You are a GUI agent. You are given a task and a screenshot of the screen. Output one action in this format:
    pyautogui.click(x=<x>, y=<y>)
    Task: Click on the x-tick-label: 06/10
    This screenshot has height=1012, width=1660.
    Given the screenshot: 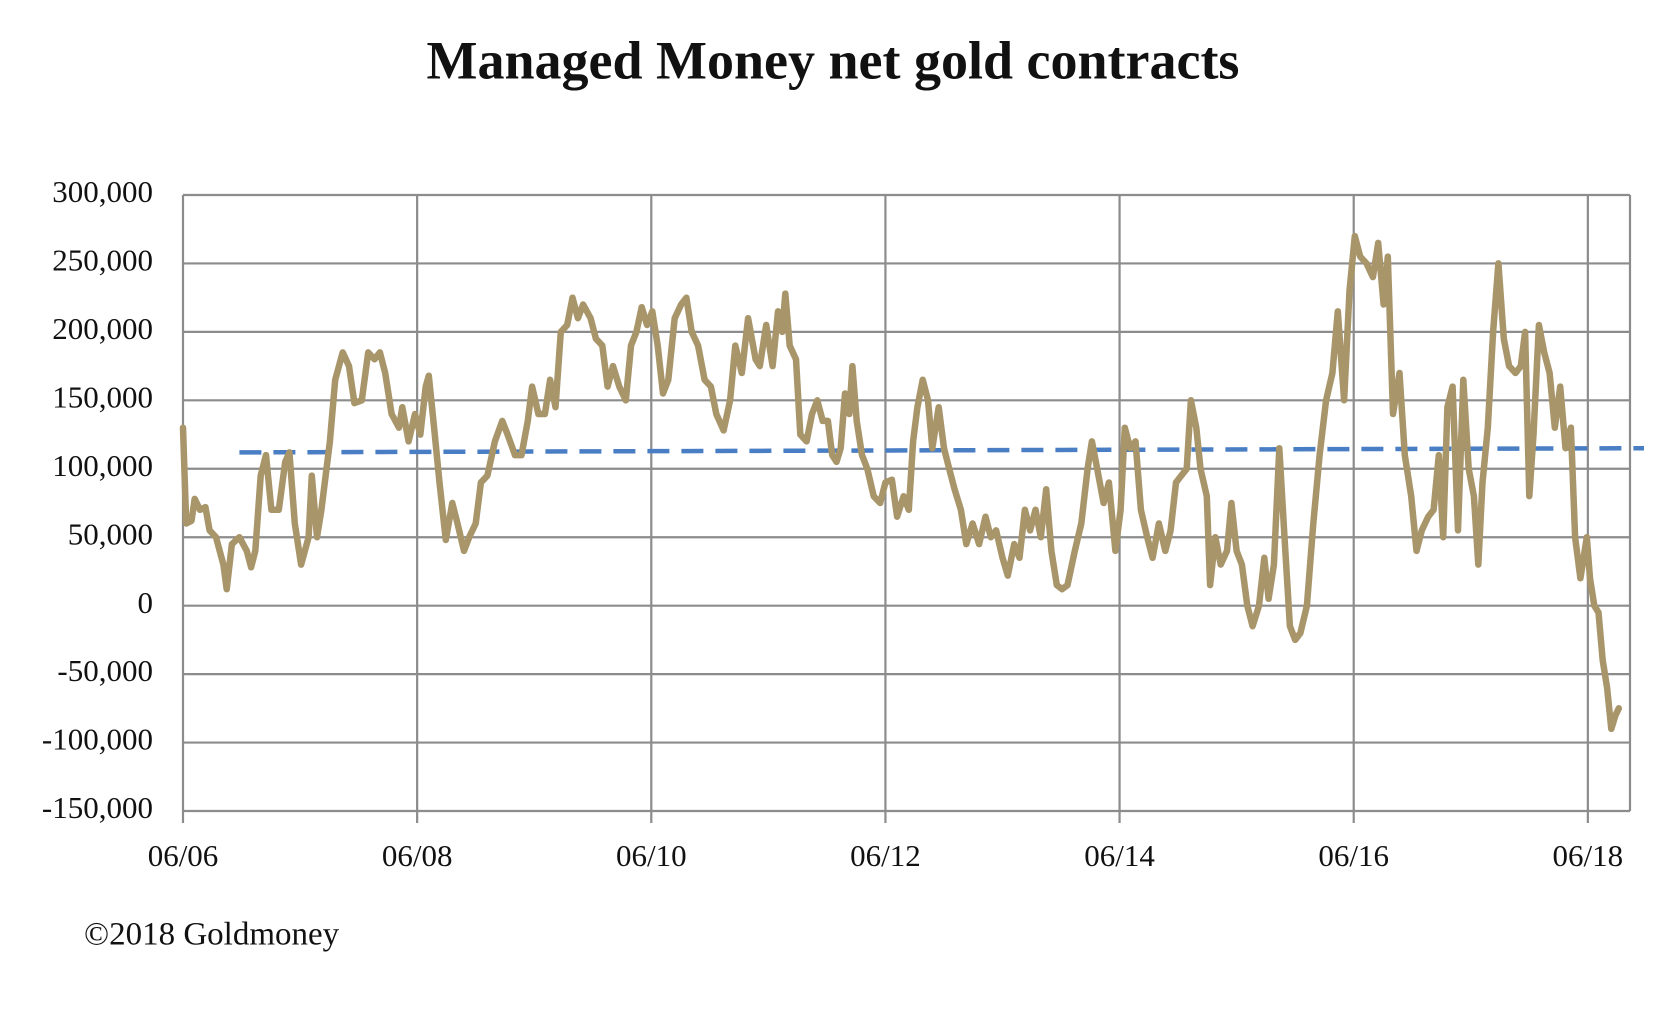 What is the action you would take?
    pyautogui.click(x=651, y=855)
    